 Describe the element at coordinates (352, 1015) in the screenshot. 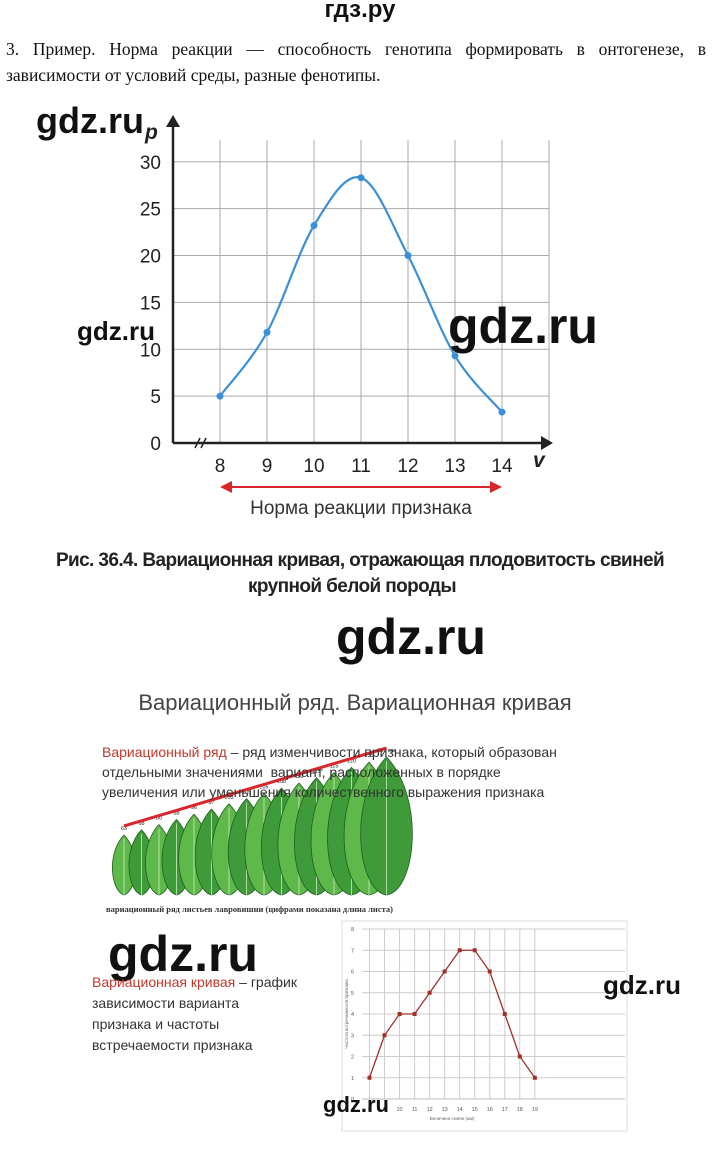

I see `y-tick-label: 4` at that location.